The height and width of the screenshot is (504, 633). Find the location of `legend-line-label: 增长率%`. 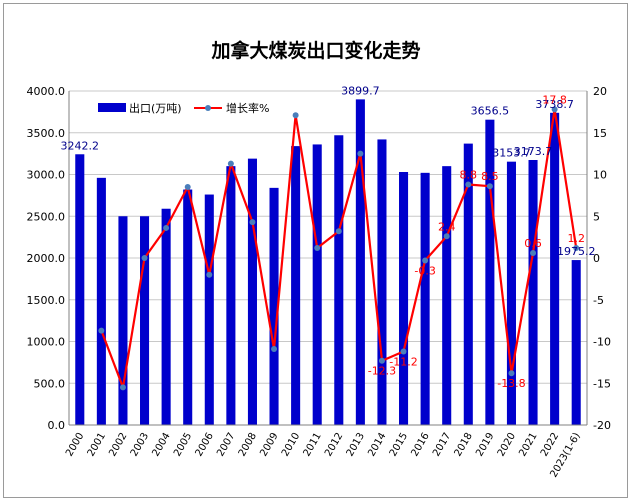

legend-line-label: 增长率% is located at coordinates (247, 108).